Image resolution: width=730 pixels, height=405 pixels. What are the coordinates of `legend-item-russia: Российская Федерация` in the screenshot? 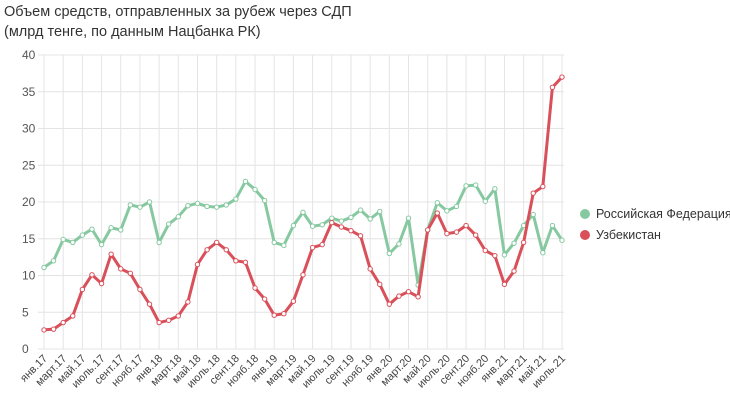 It's located at (655, 213).